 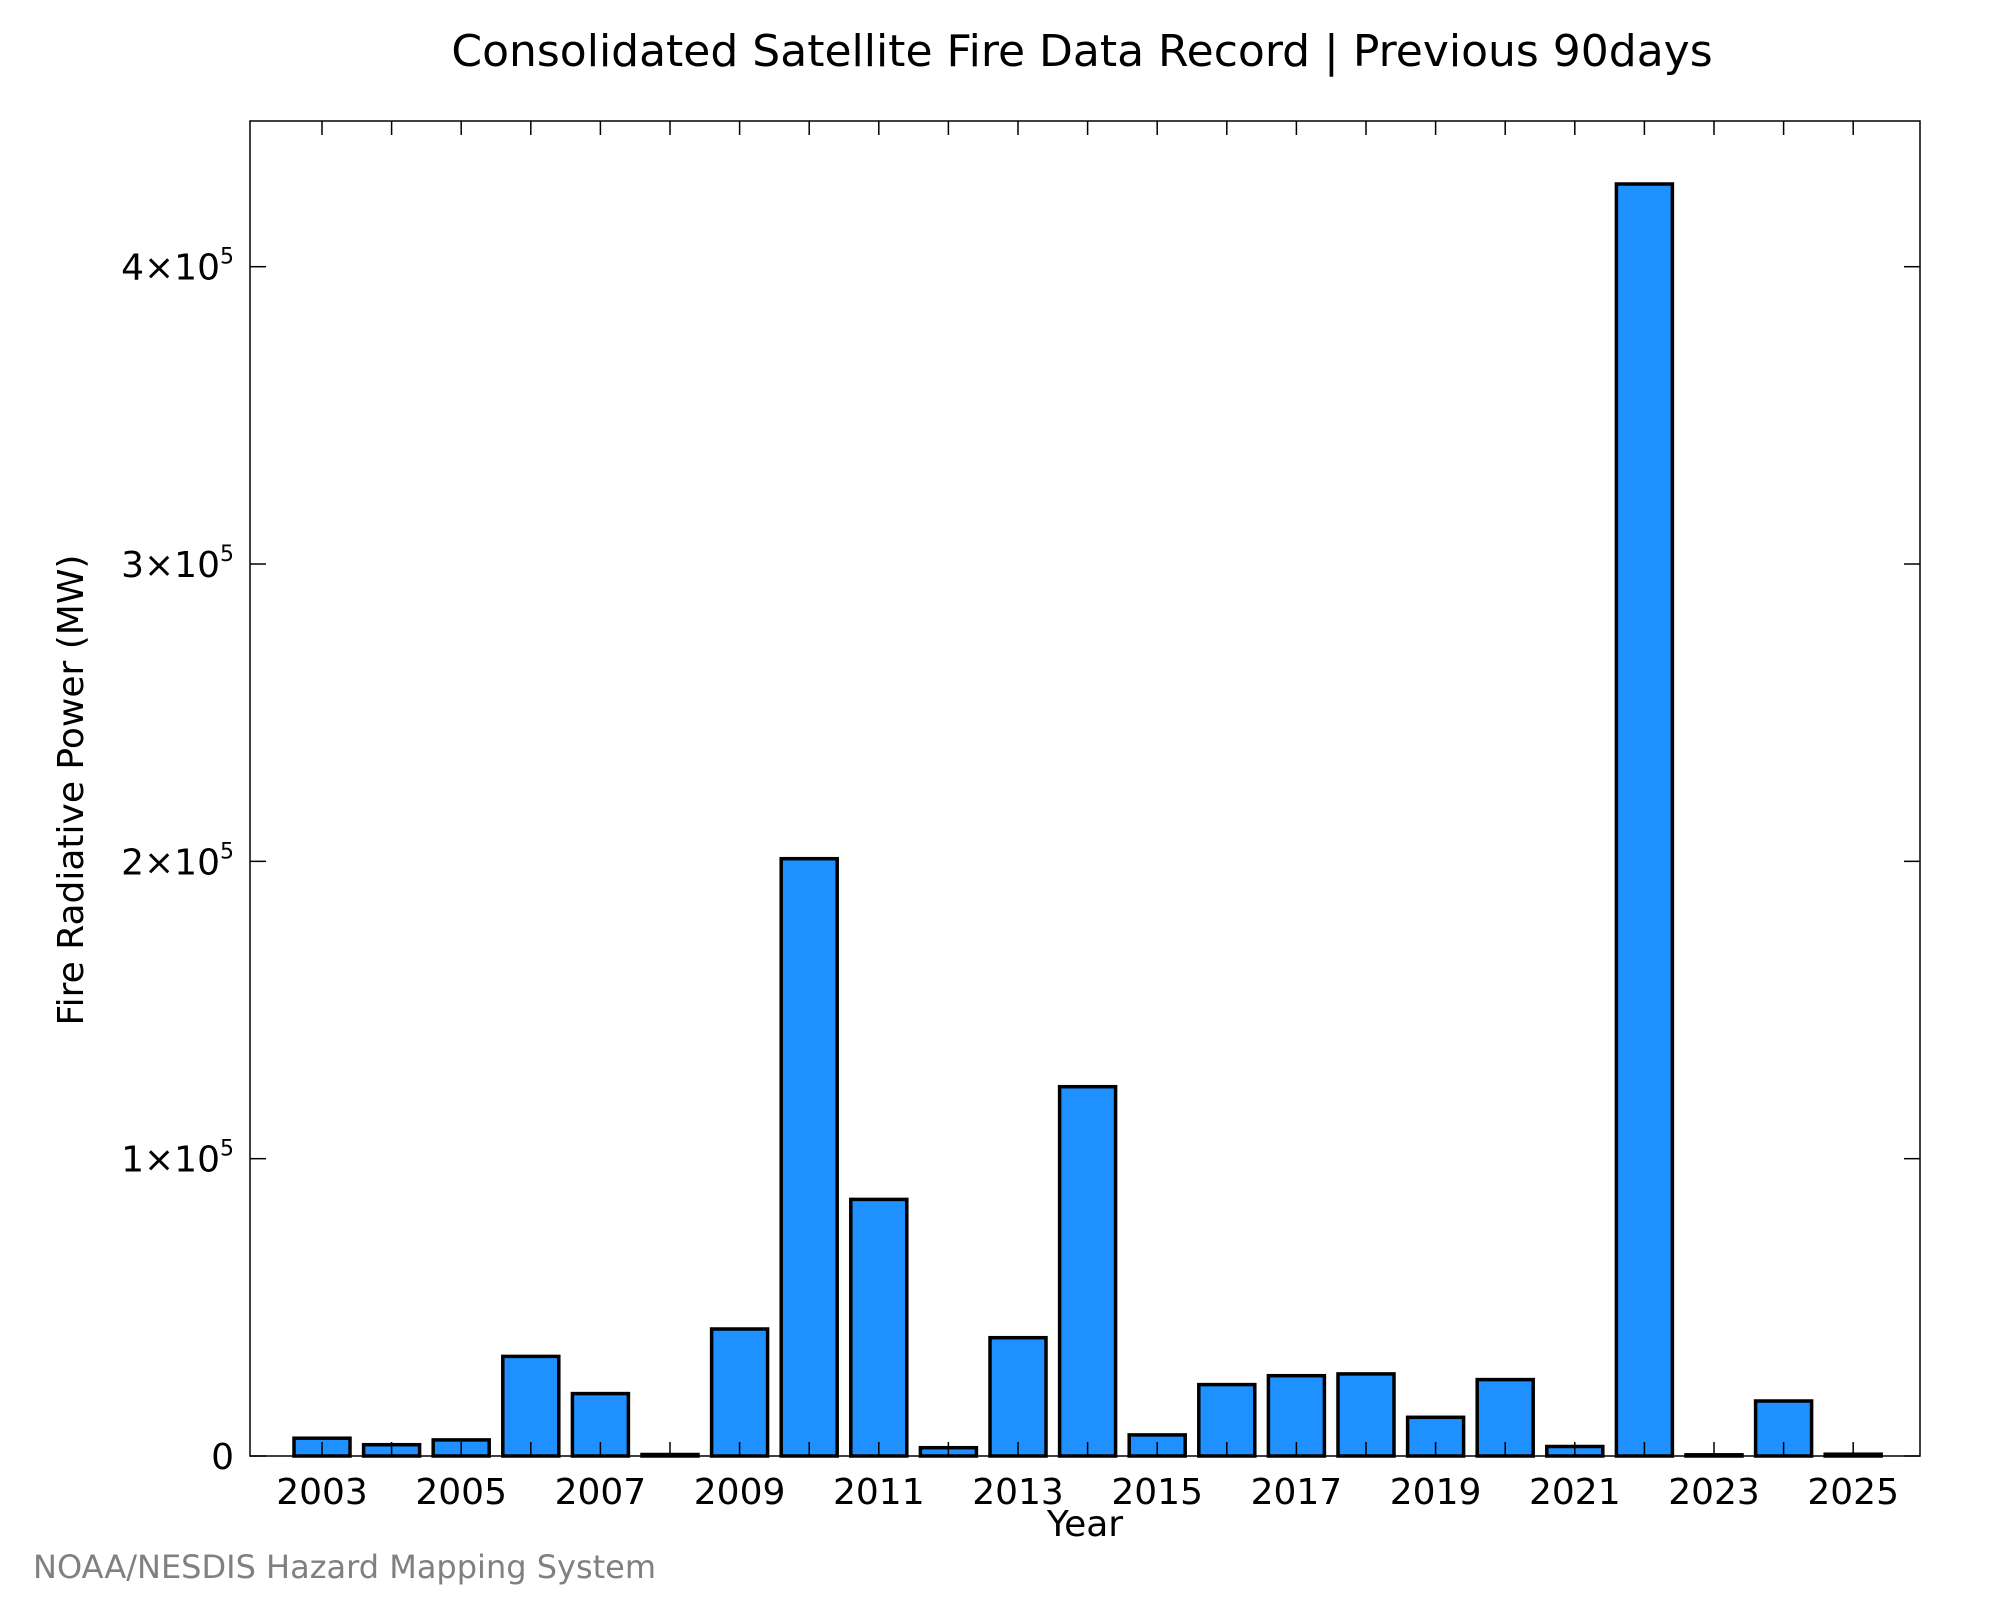 What do you see at coordinates (601, 1492) in the screenshot?
I see `x-tick-label-2007: 2007` at bounding box center [601, 1492].